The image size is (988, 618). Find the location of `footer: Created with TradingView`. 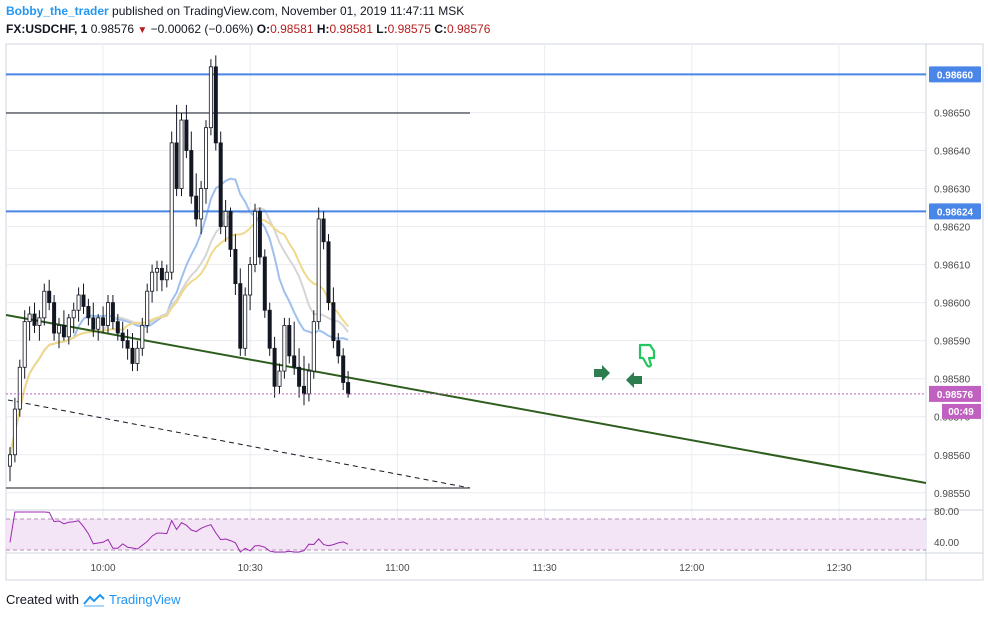

footer: Created with TradingView is located at coordinates (93, 599).